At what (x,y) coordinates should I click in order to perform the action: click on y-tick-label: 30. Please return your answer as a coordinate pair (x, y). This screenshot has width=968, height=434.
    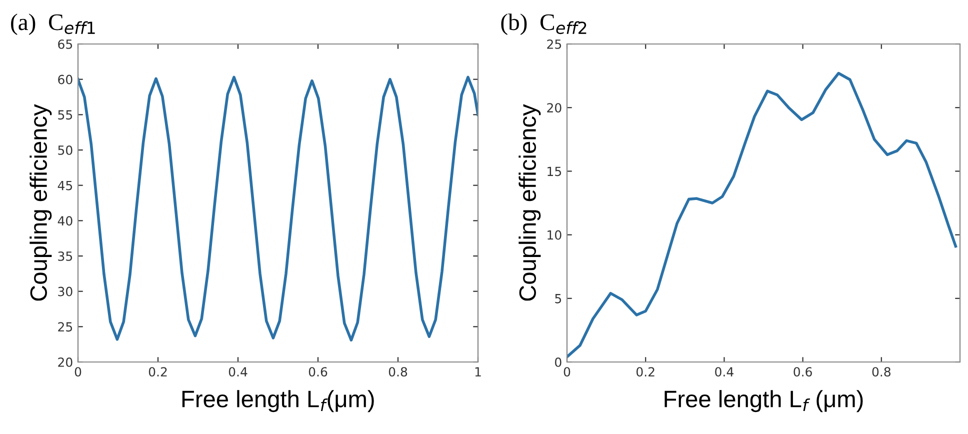
    Looking at the image, I should click on (65, 291).